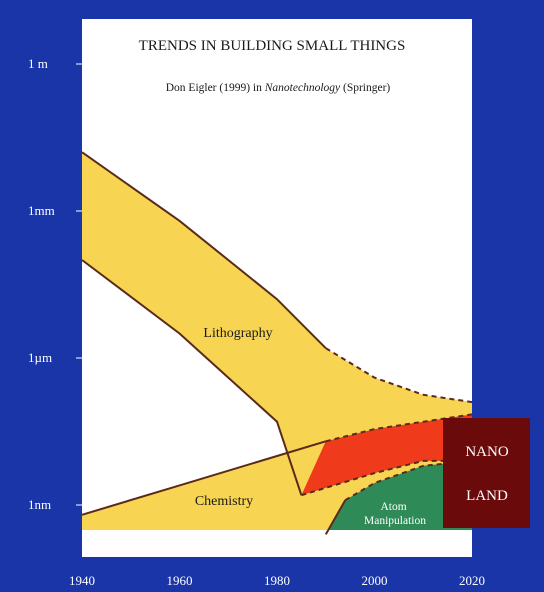  Describe the element at coordinates (204, 478) in the screenshot. I see `chemistry-upper-line` at that location.